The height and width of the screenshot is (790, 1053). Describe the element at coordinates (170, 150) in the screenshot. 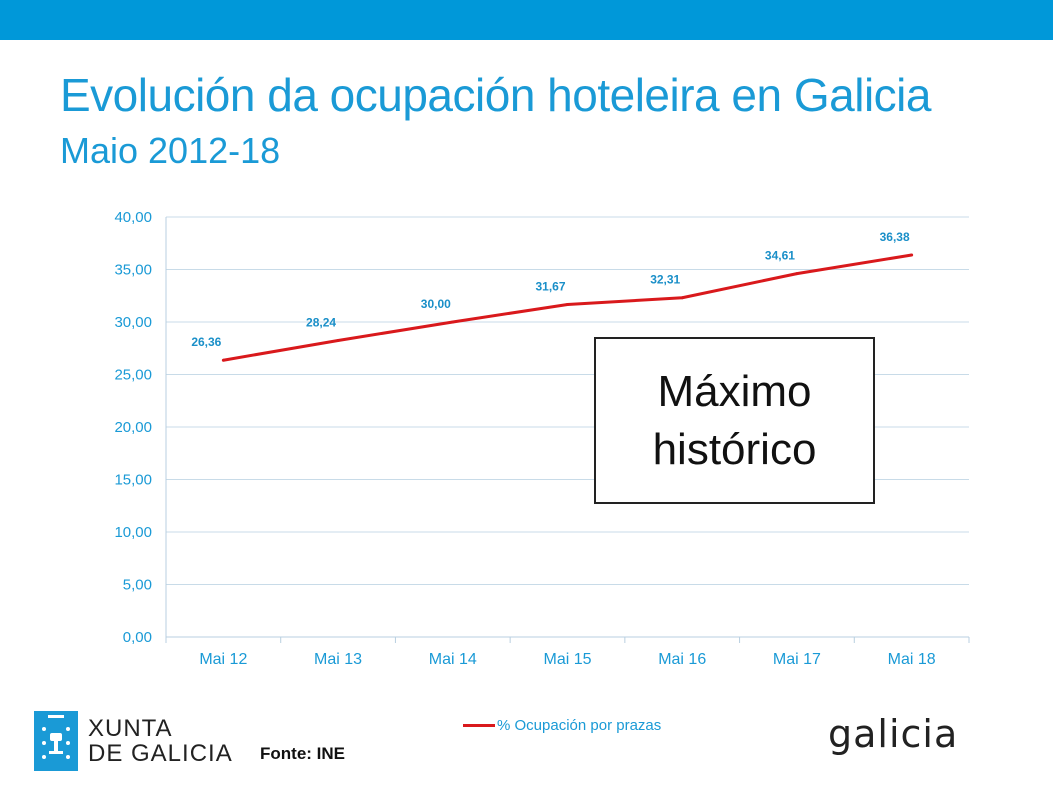

I see `page-subtitle: Maio 2012-18` at that location.